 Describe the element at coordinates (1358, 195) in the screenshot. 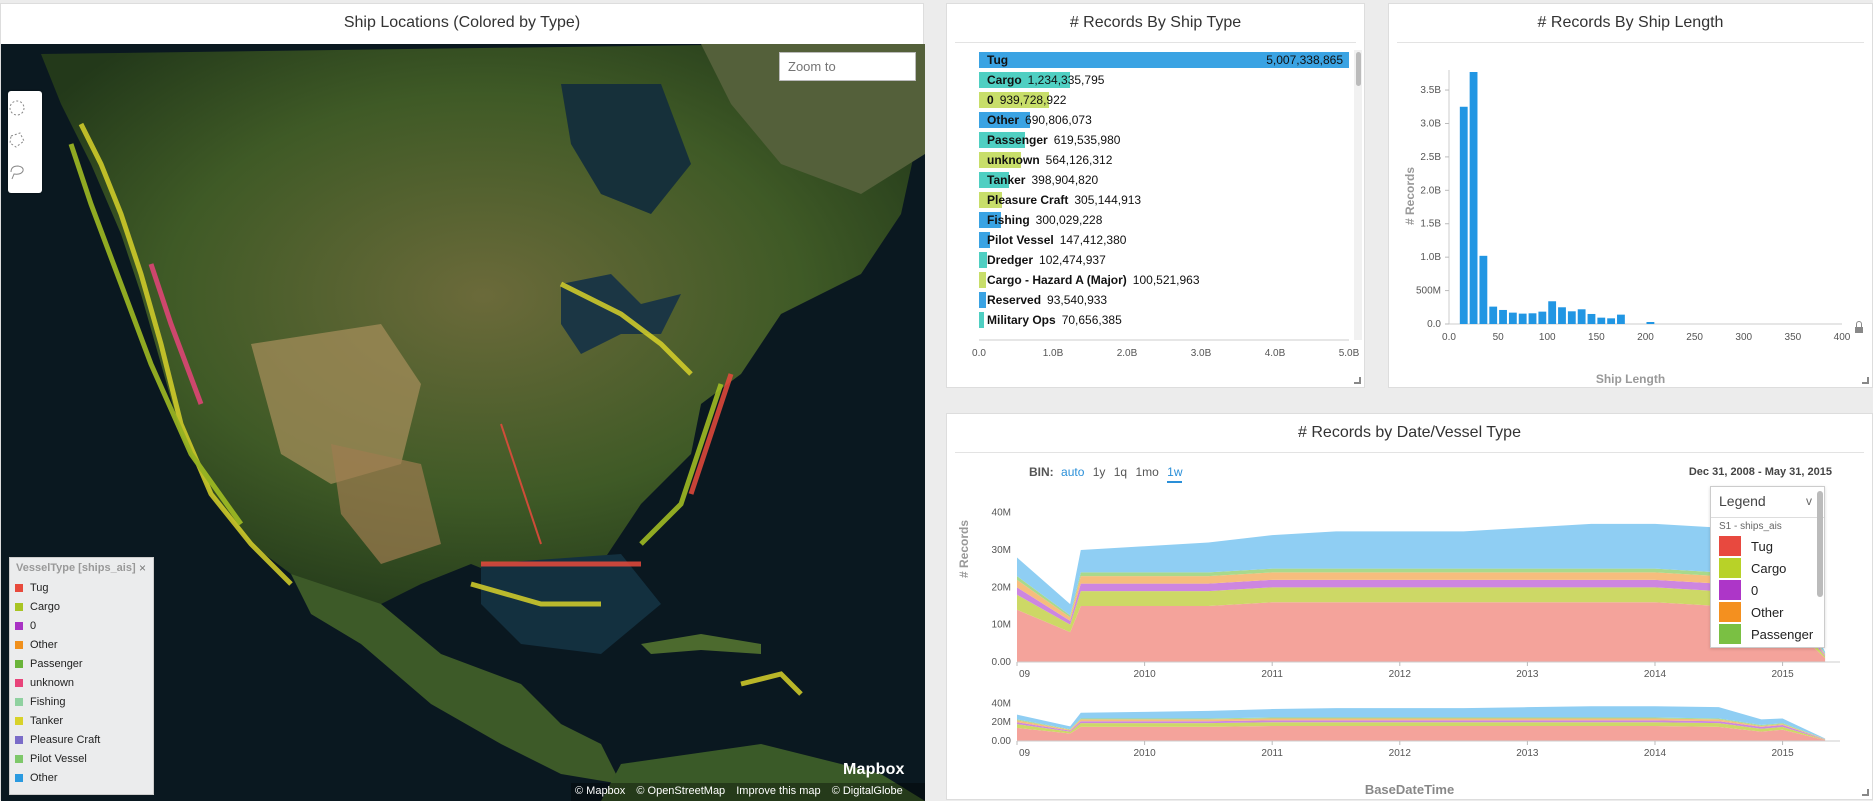

I see `type-chart-scrollbar` at that location.